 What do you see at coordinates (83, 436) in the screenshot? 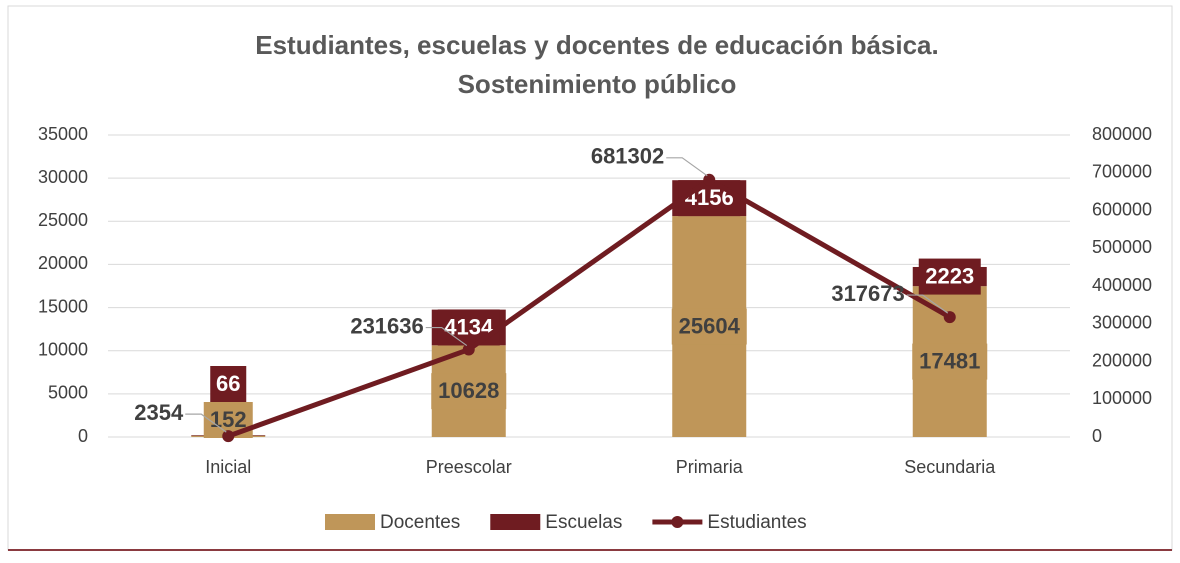
I see `y-tick-label: 0` at bounding box center [83, 436].